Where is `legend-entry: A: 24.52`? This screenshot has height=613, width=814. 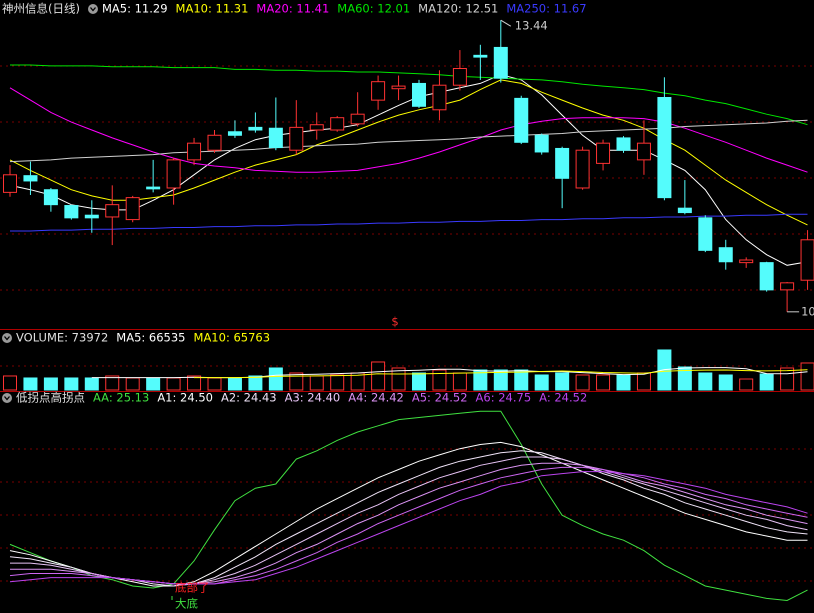 legend-entry: A: 24.52 is located at coordinates (563, 398).